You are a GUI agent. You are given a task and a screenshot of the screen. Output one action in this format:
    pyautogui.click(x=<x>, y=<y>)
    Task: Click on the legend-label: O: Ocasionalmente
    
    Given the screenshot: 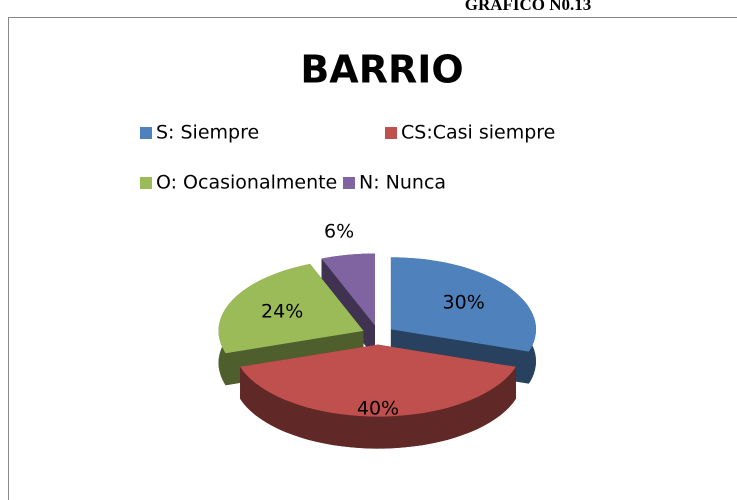 What is the action you would take?
    pyautogui.click(x=246, y=183)
    